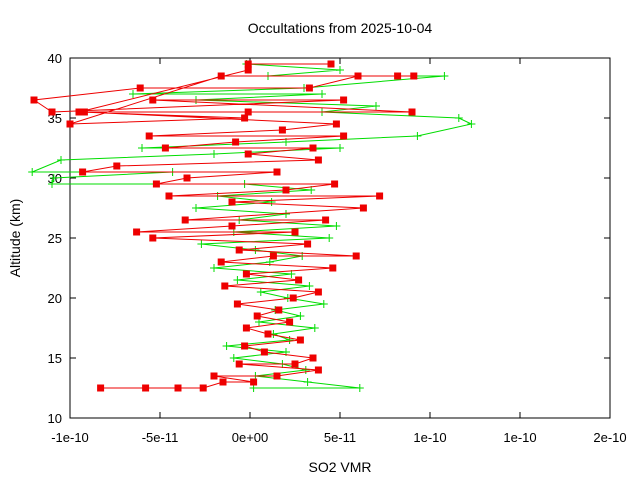 Image resolution: width=640 pixels, height=485 pixels. Describe the element at coordinates (55, 358) in the screenshot. I see `y-tick-label: 15` at that location.